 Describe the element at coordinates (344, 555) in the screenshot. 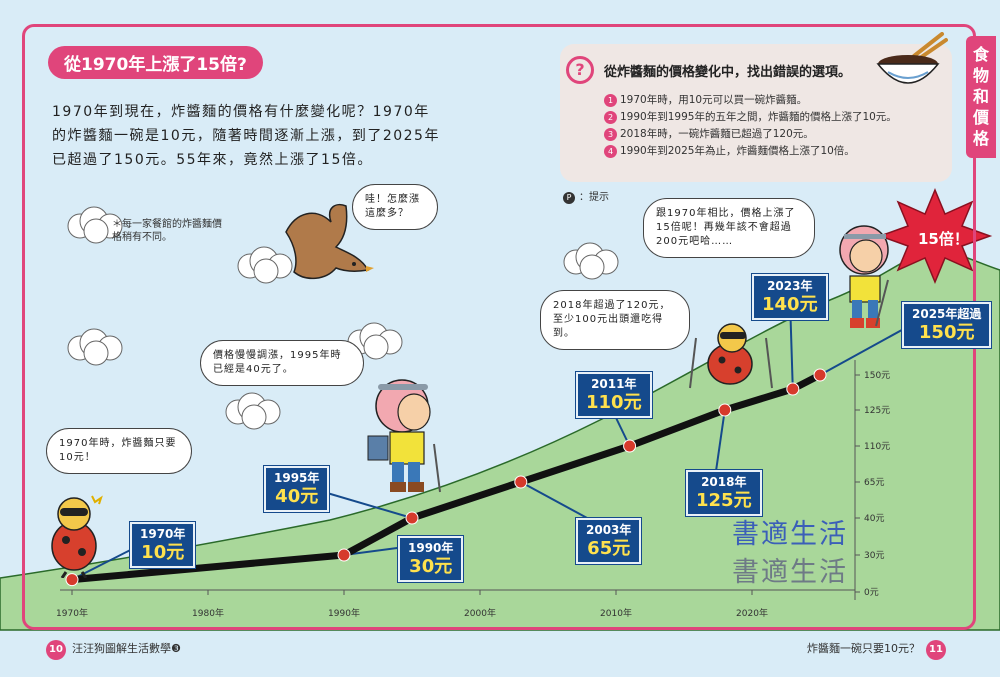

I see `data-point-1990` at that location.